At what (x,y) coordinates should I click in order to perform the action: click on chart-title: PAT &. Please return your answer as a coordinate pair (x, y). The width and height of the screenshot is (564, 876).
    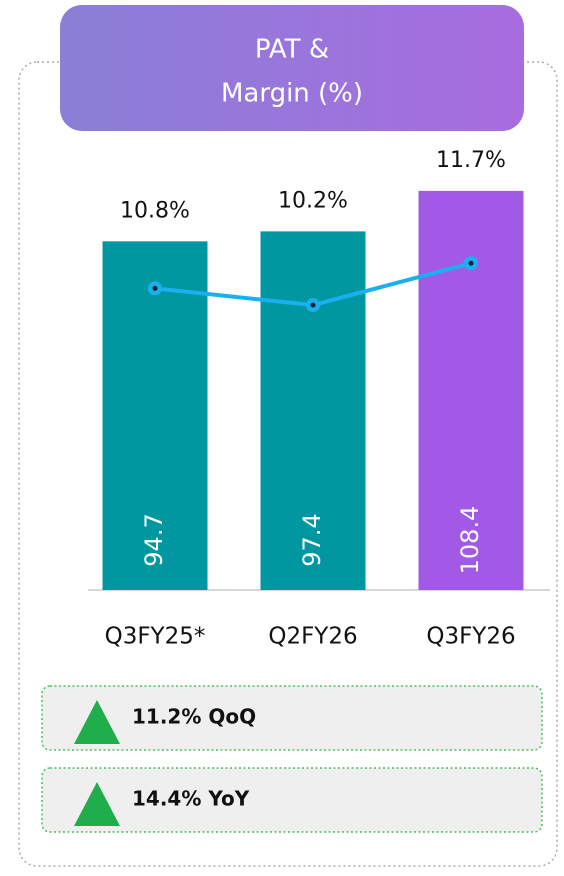
    Looking at the image, I should click on (292, 50).